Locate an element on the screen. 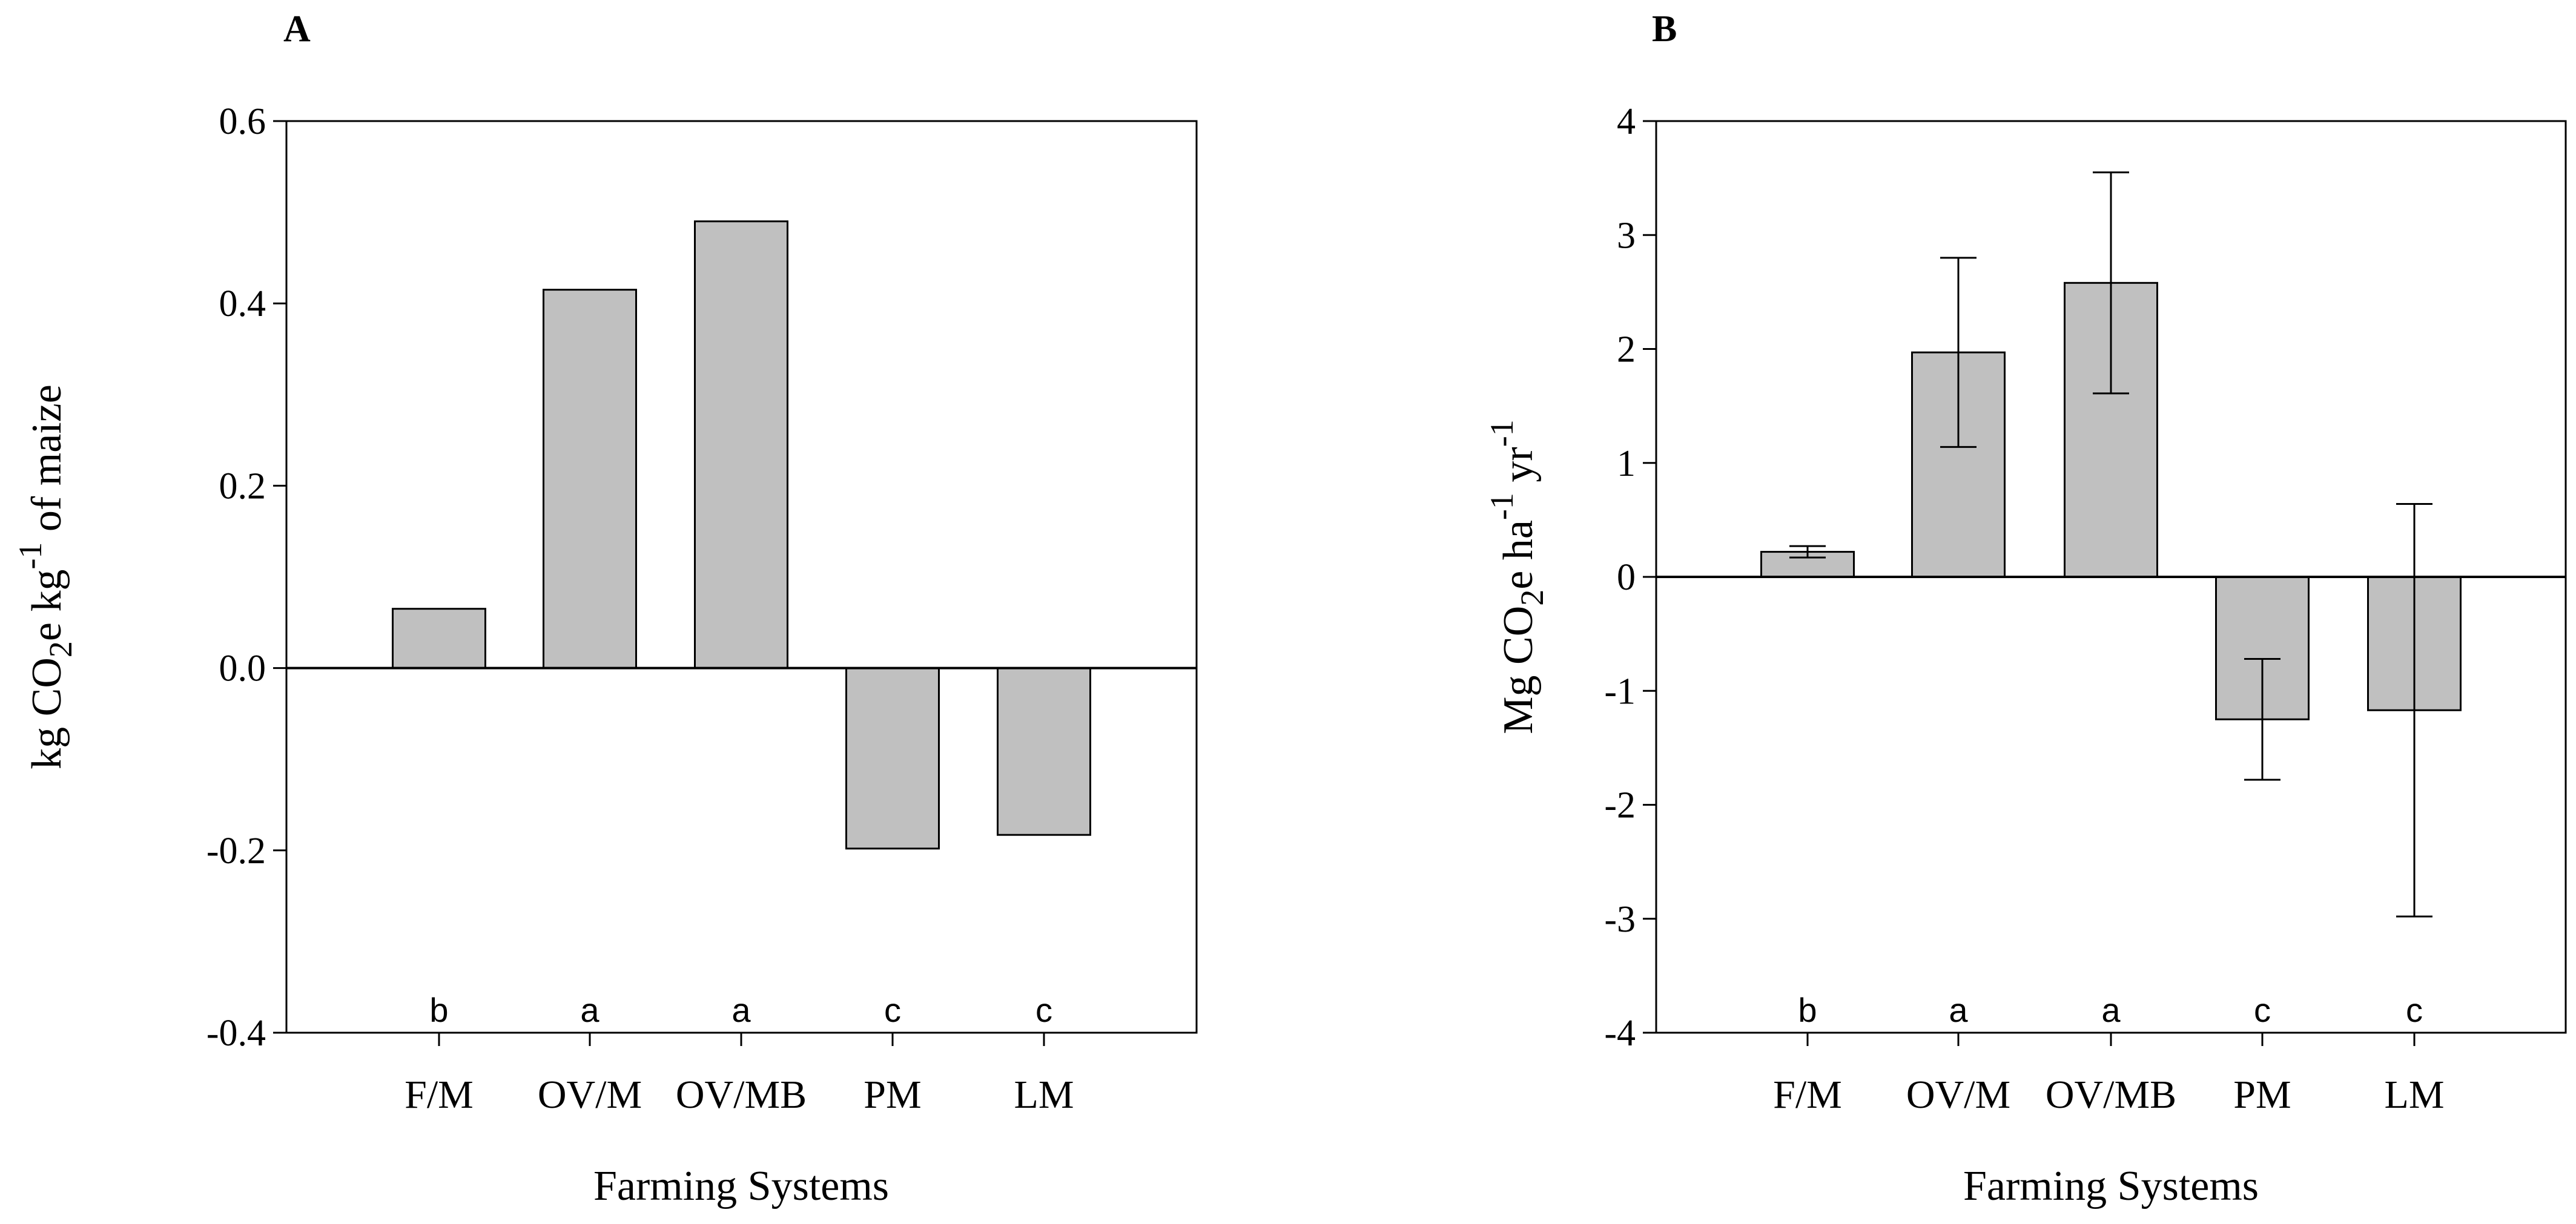 The image size is (2576, 1224). panel-a-y-tick-label: 0.6 is located at coordinates (242, 121).